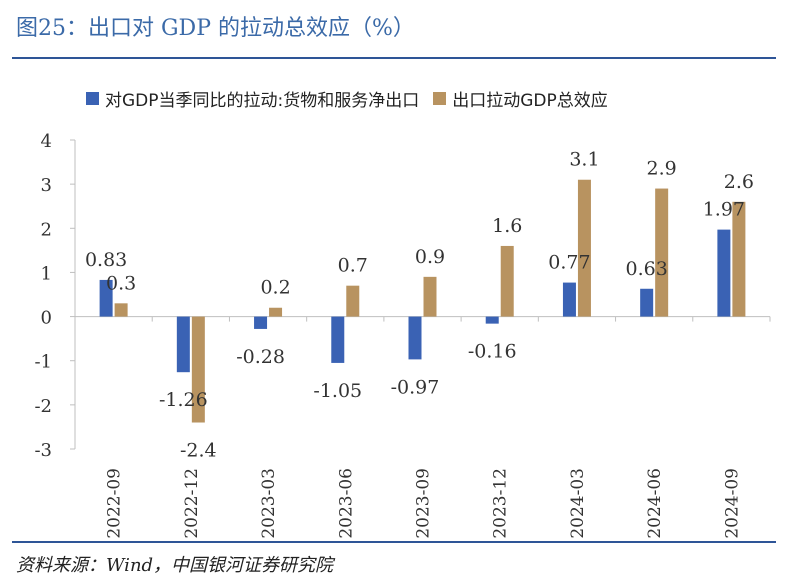 The height and width of the screenshot is (586, 793). Describe the element at coordinates (394, 542) in the screenshot. I see `source-divider` at that location.